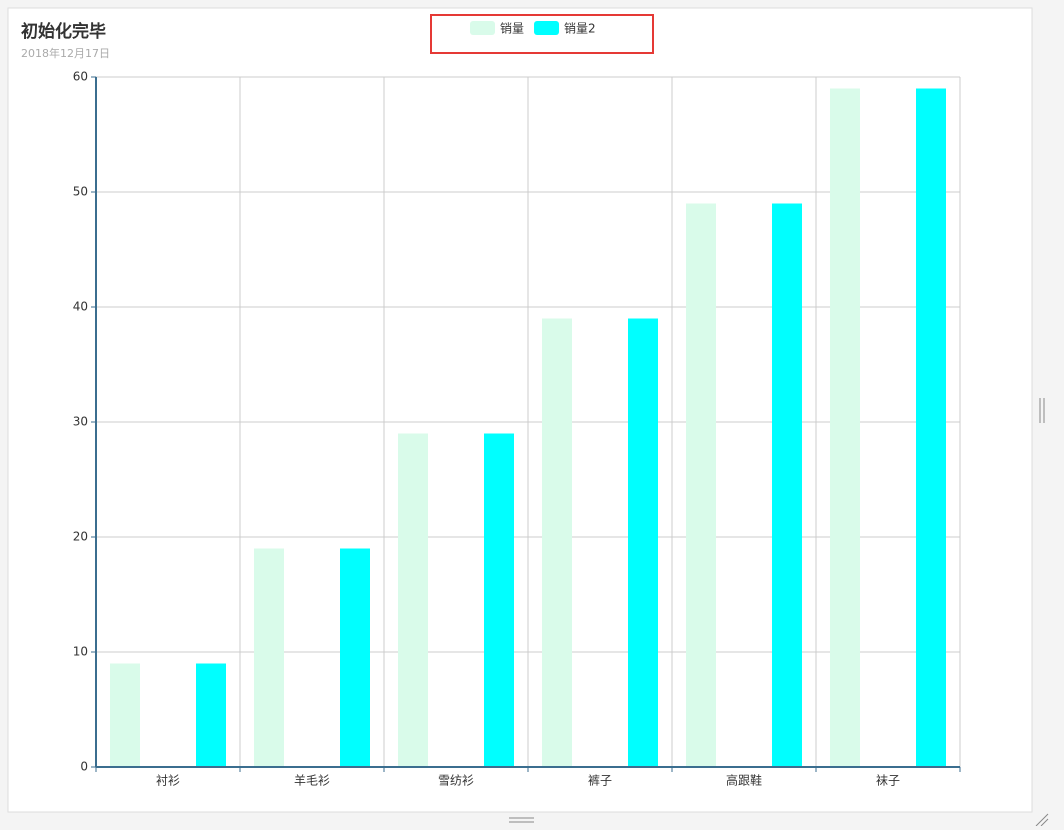 The image size is (1064, 830). Describe the element at coordinates (63, 31) in the screenshot. I see `chart-title: 初始化完毕` at that location.